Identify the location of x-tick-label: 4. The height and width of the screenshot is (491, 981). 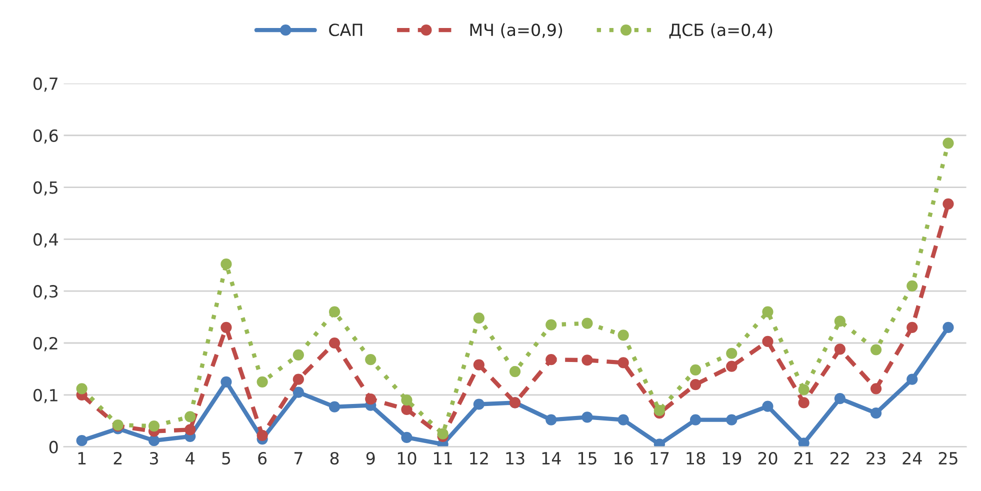
(190, 458).